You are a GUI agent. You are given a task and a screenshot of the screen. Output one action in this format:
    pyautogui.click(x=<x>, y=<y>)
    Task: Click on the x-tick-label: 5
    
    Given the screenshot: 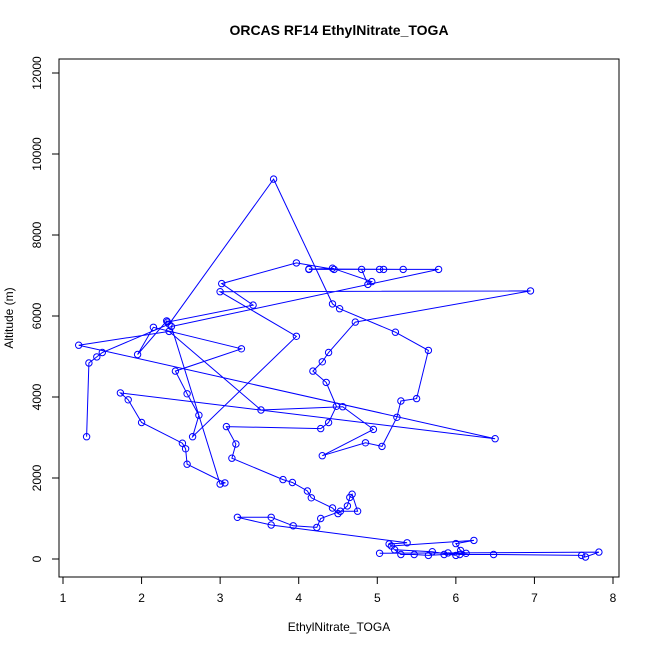 What is the action you would take?
    pyautogui.click(x=377, y=598)
    